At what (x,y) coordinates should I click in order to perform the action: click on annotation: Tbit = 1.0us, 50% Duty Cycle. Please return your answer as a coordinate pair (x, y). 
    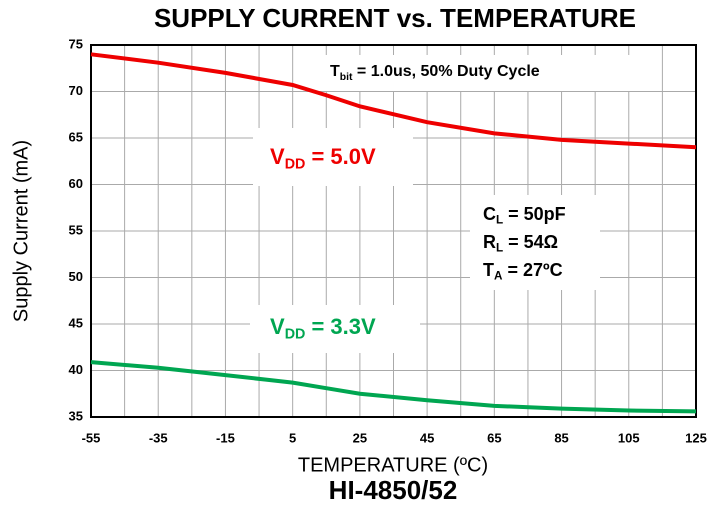
    Looking at the image, I should click on (435, 72).